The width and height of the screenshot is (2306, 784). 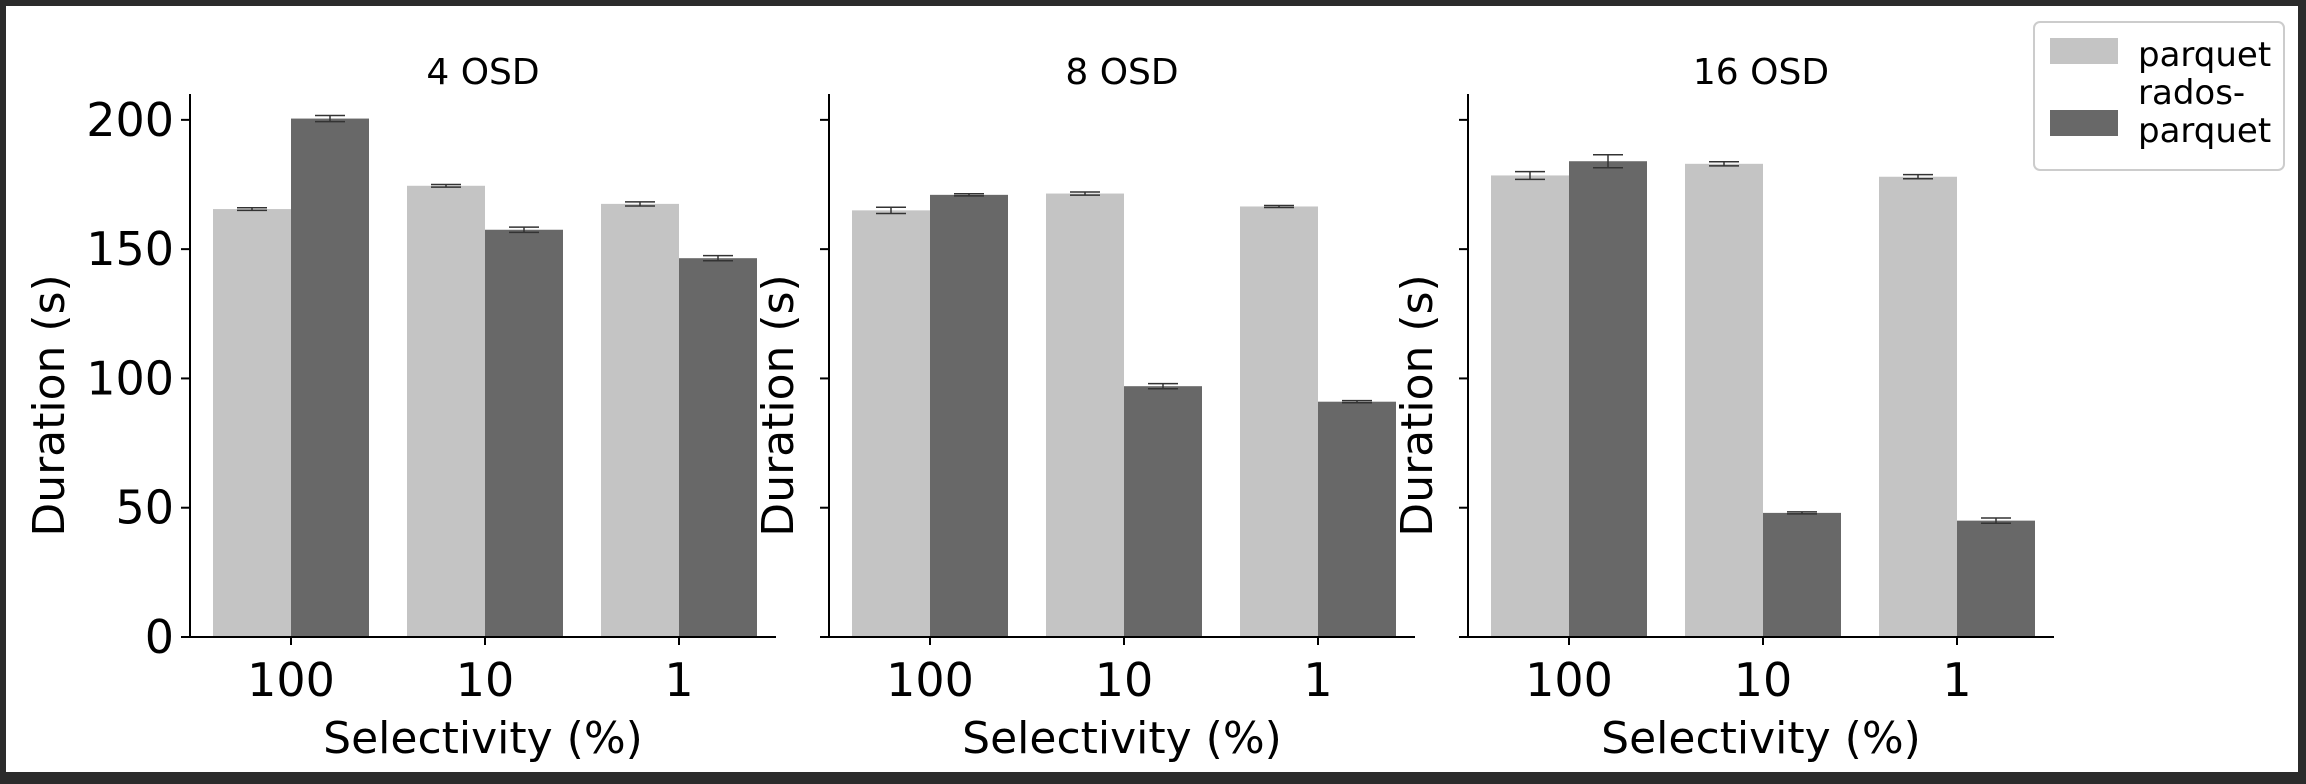 What do you see at coordinates (482, 72) in the screenshot?
I see `panel-title: 4 OSD` at bounding box center [482, 72].